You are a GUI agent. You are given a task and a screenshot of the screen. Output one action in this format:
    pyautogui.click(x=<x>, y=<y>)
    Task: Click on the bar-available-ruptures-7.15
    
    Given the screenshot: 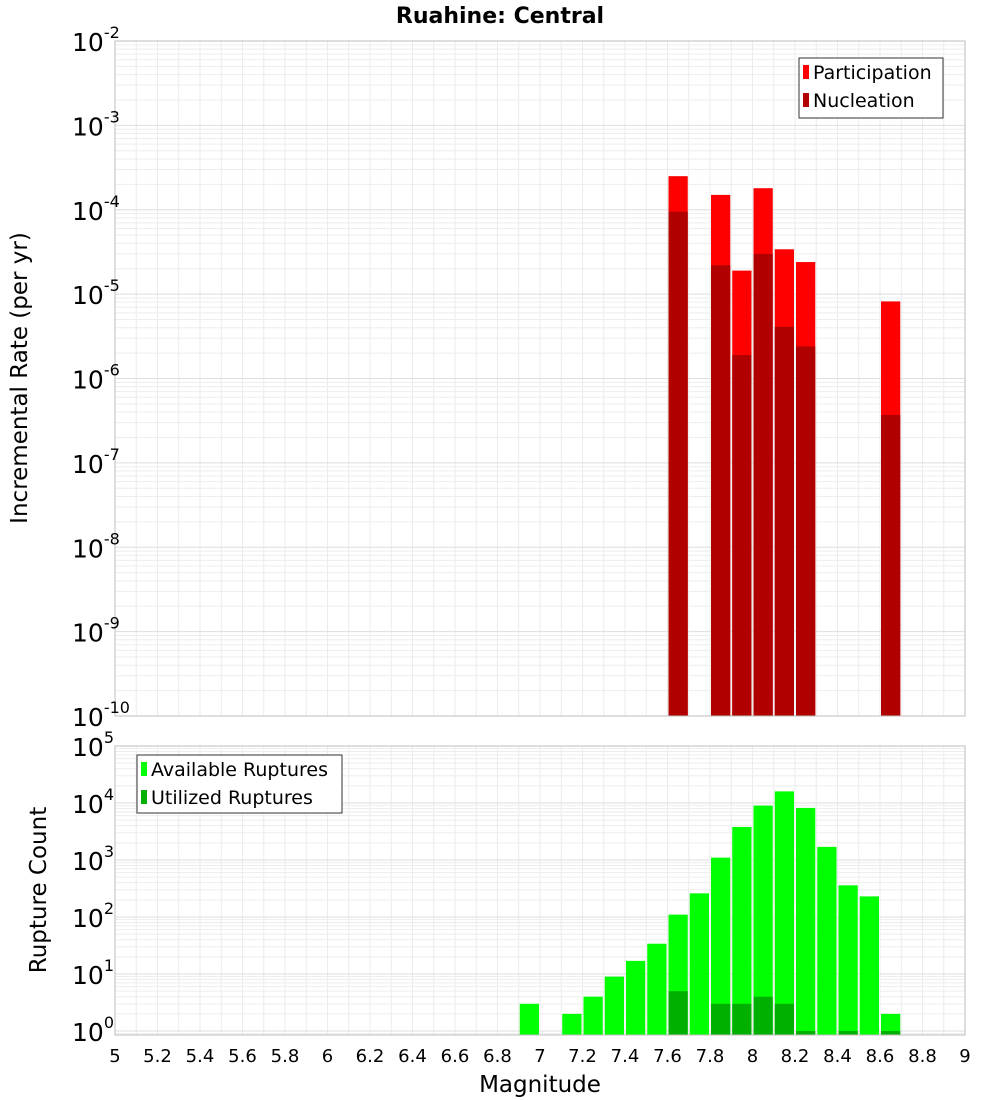 What is the action you would take?
    pyautogui.click(x=572, y=1024)
    